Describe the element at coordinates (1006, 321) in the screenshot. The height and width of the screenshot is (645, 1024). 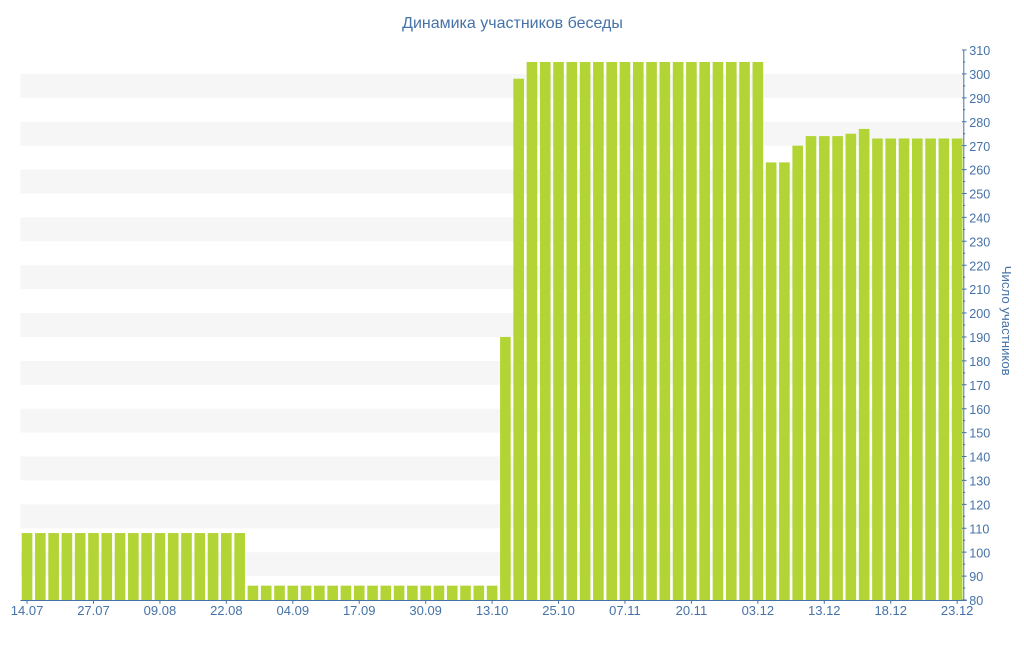
I see `svg-text: Число участников` at that location.